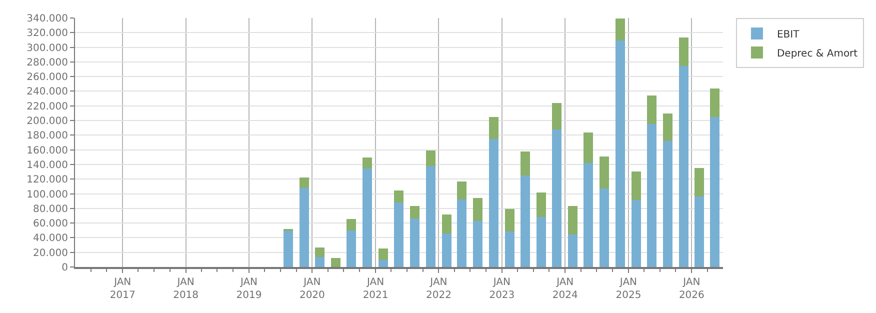 The image size is (876, 313). I want to click on y-tick-label: 240.000, so click(47, 92).